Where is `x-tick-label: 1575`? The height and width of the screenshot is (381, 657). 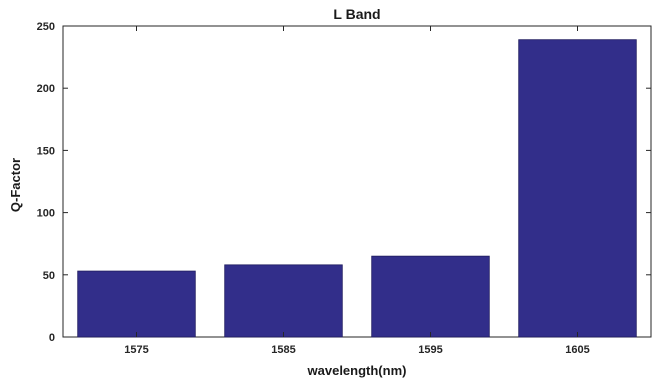
x-tick-label: 1575 is located at coordinates (136, 350).